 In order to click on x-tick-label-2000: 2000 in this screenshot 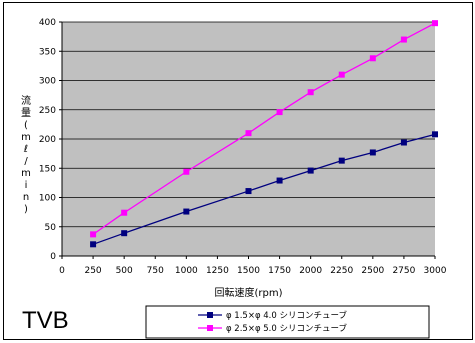, I will do `click(310, 271)`.